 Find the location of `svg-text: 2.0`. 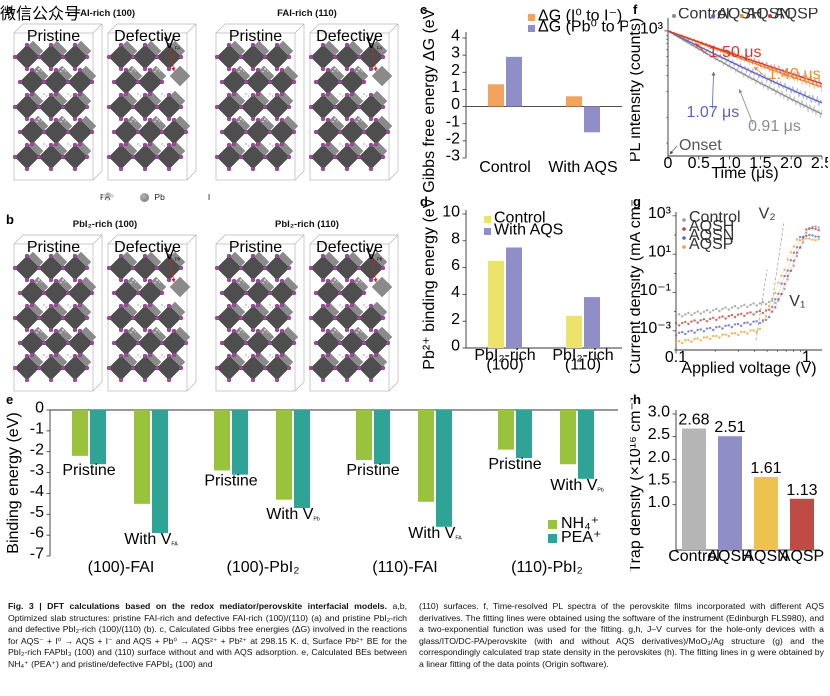

svg-text: 2.0 is located at coordinates (659, 457).